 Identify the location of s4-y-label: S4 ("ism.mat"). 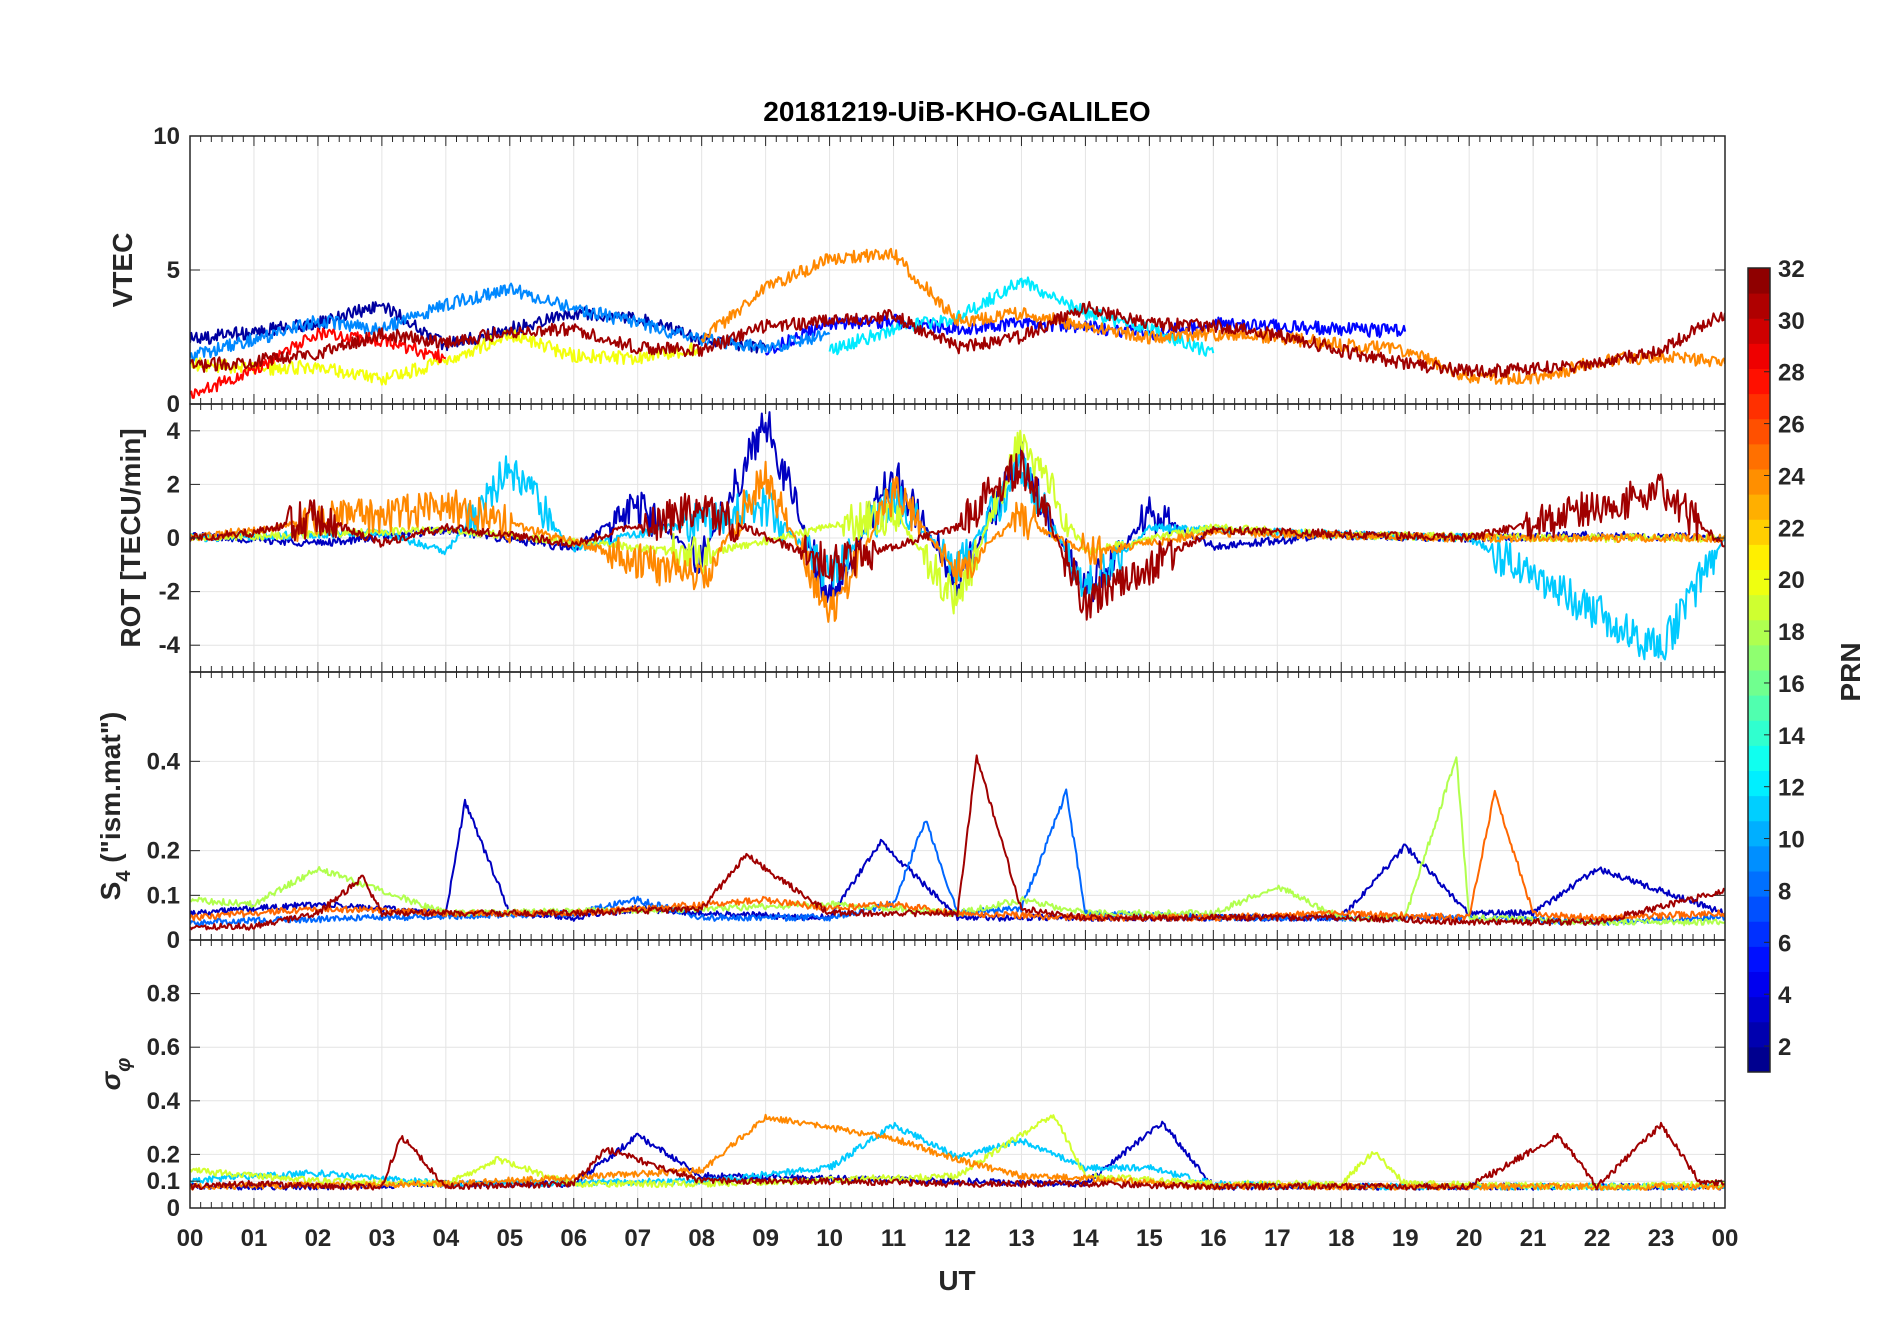
(115, 806).